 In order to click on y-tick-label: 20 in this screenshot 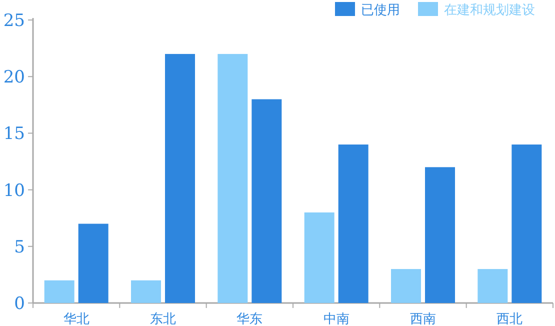, I will do `click(14, 78)`.